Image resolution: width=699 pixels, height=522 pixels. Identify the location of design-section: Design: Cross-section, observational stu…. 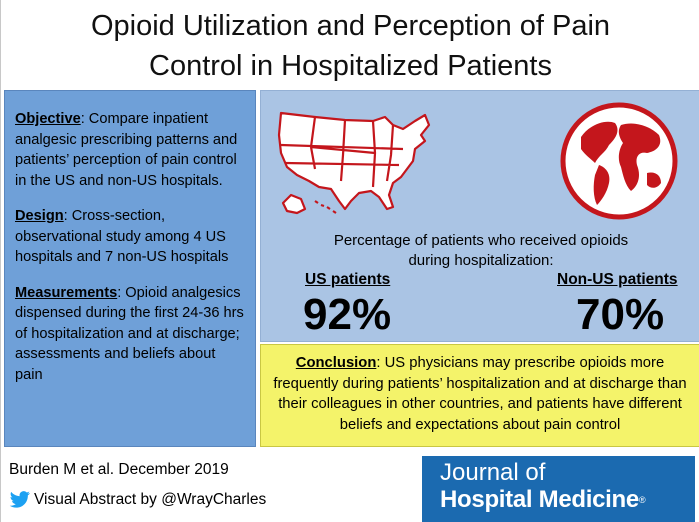
(131, 237).